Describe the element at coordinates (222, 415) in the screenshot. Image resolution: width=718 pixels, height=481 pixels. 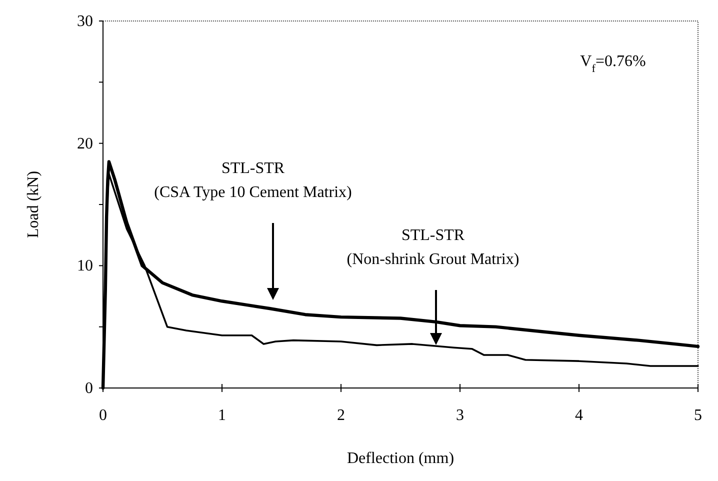
I see `x-tick-label: 1` at that location.